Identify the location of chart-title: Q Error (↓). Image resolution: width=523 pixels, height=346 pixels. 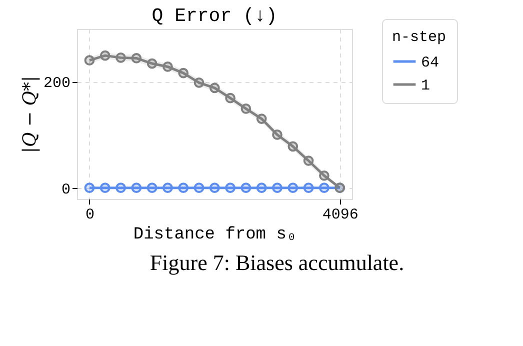
(215, 16).